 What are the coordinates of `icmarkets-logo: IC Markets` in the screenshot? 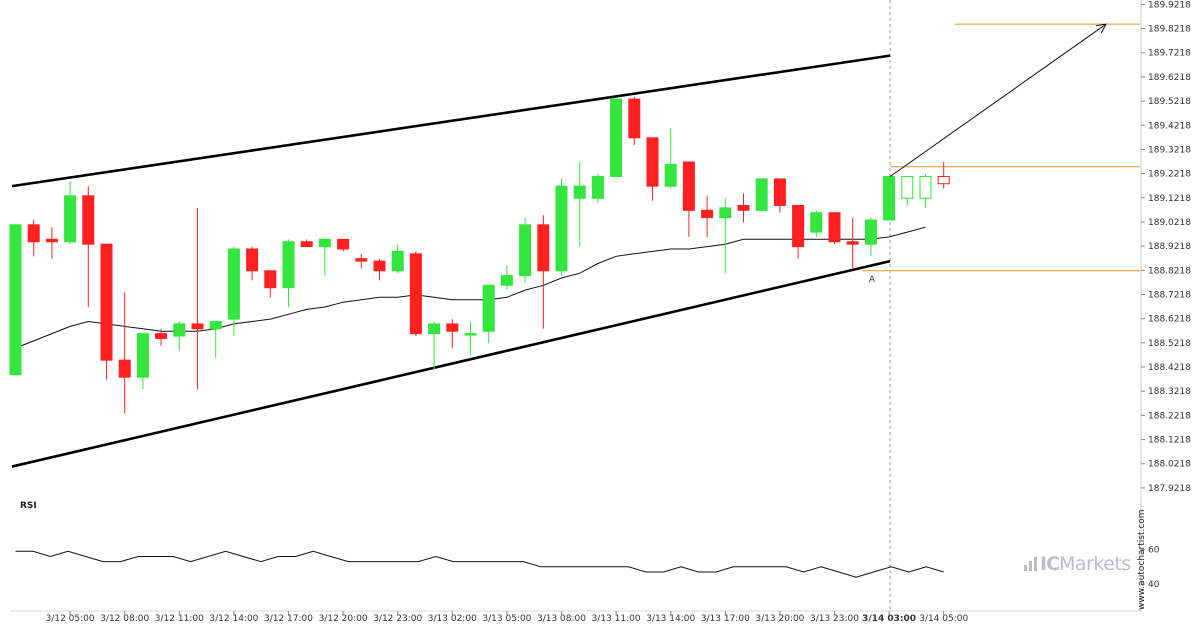 It's located at (1077, 564).